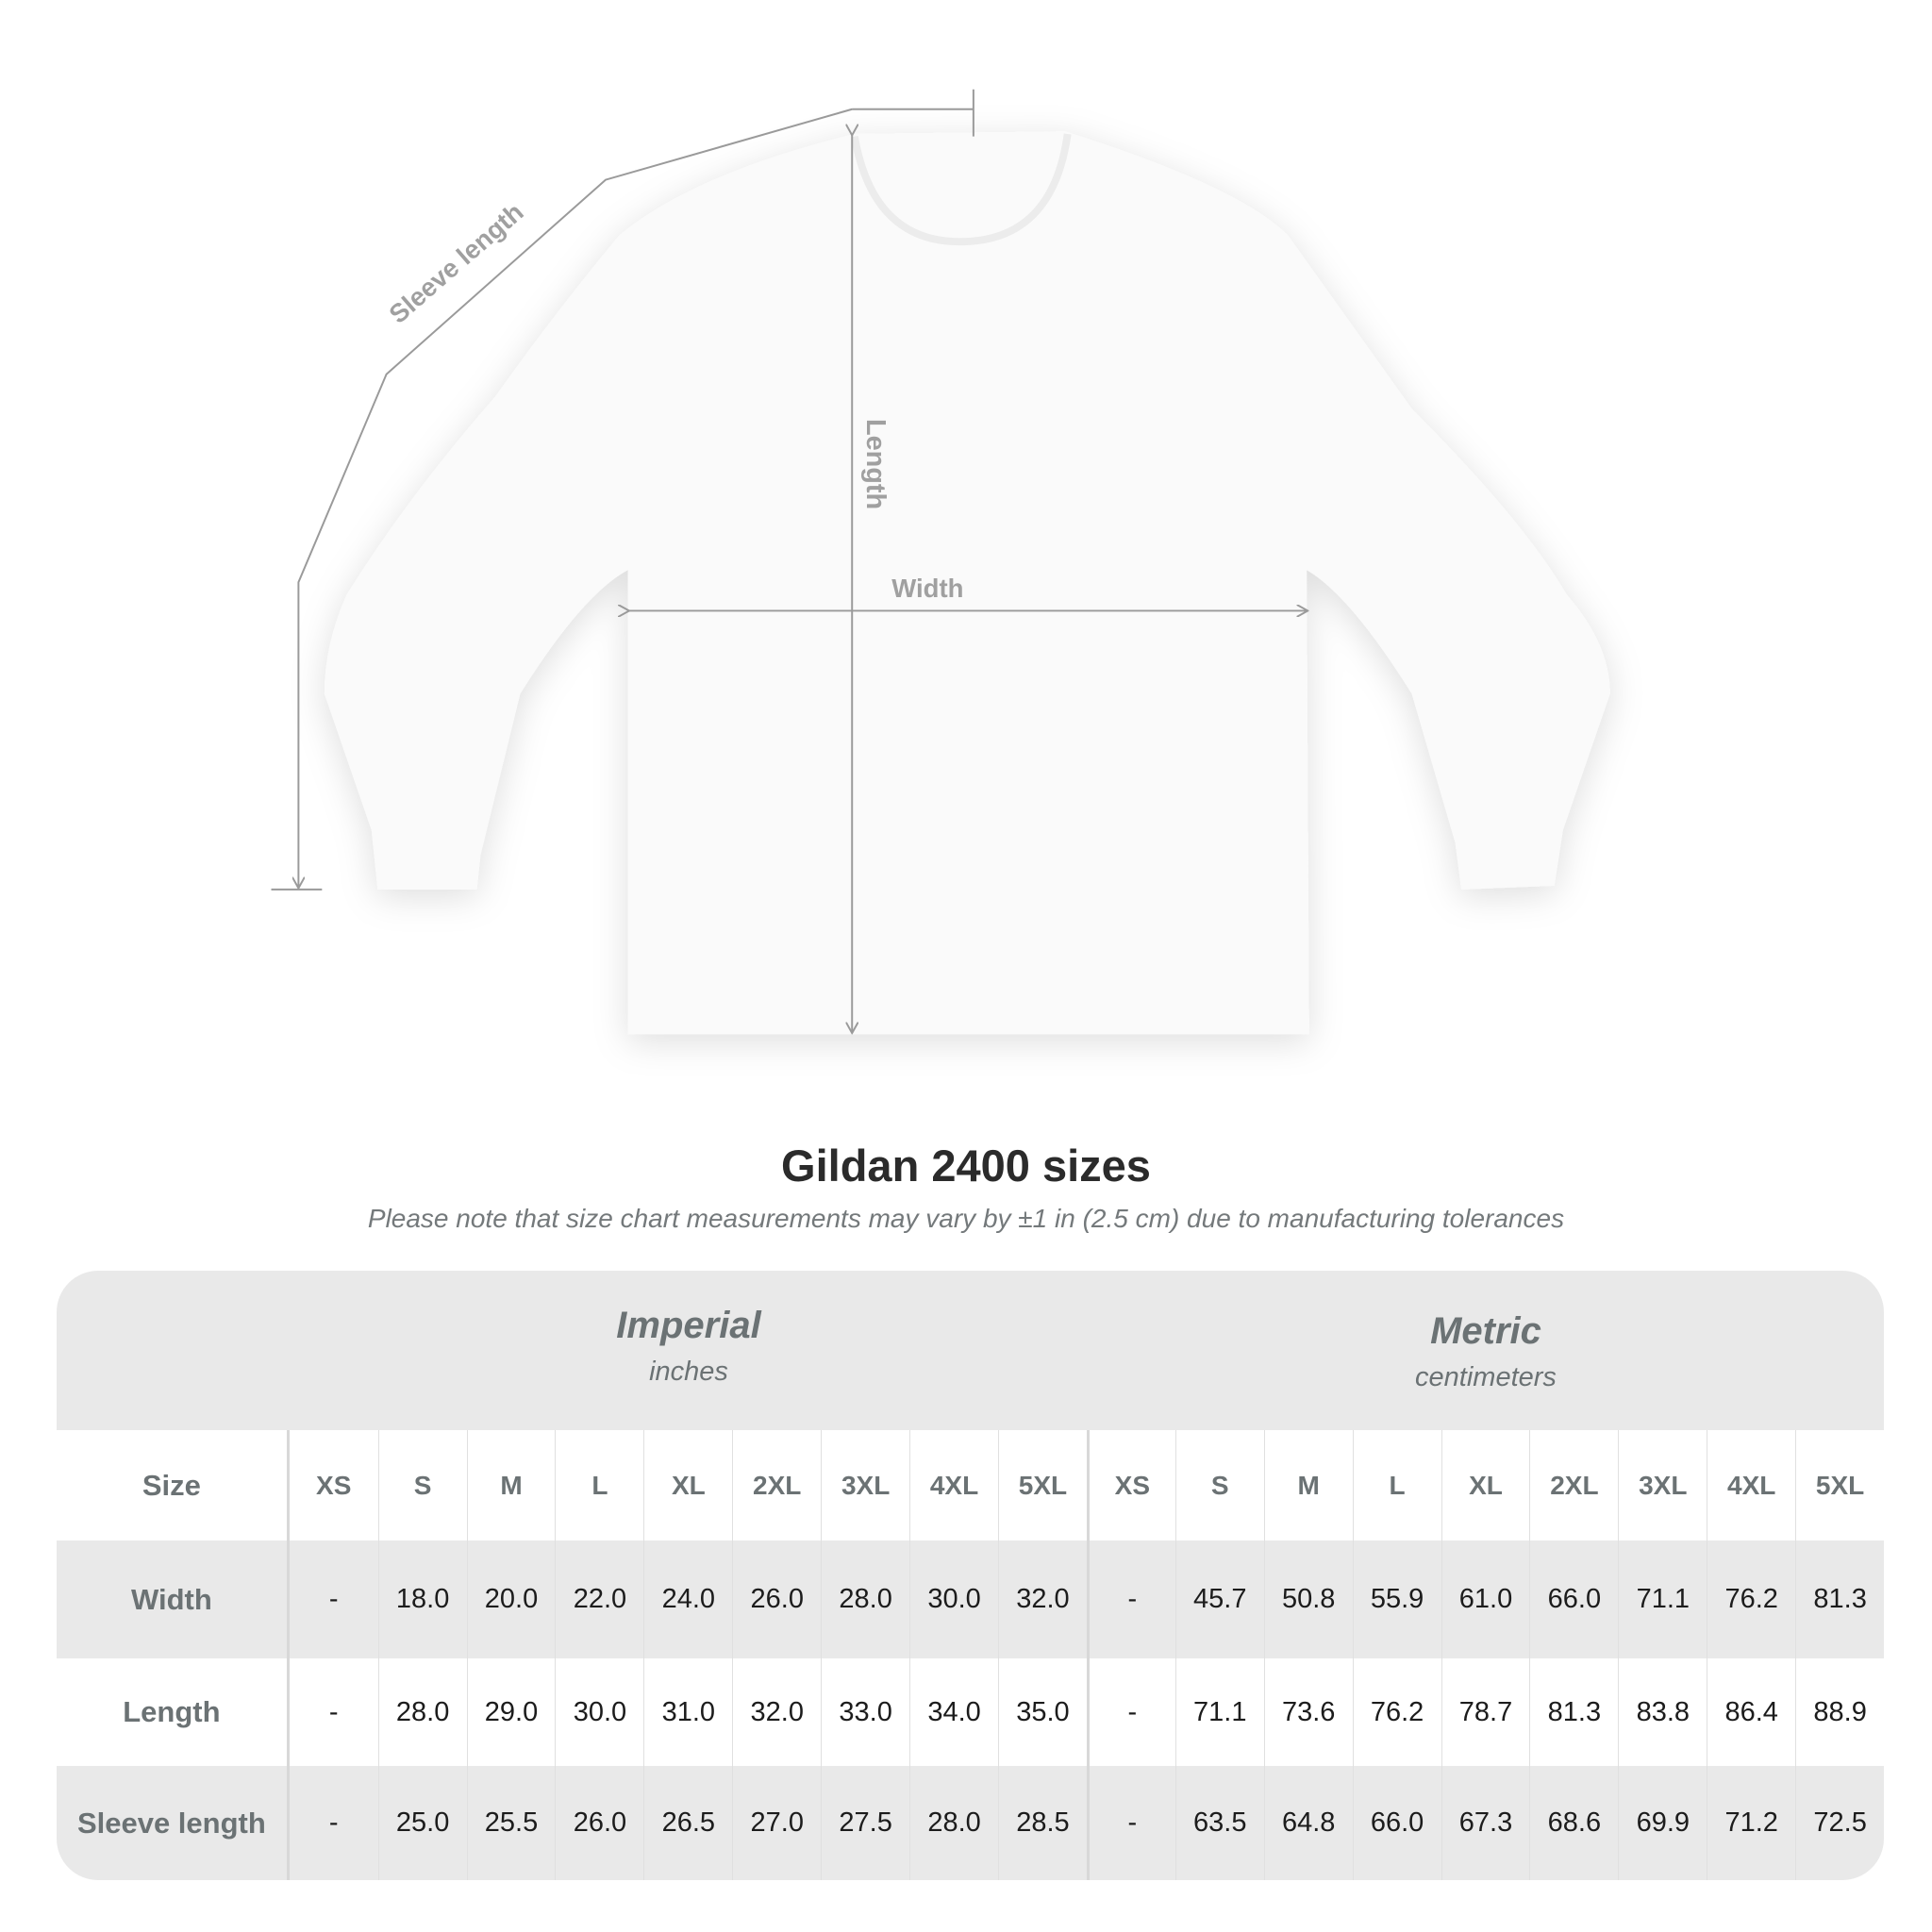 The height and width of the screenshot is (1932, 1932). What do you see at coordinates (174, 1712) in the screenshot?
I see `row-label: Length` at bounding box center [174, 1712].